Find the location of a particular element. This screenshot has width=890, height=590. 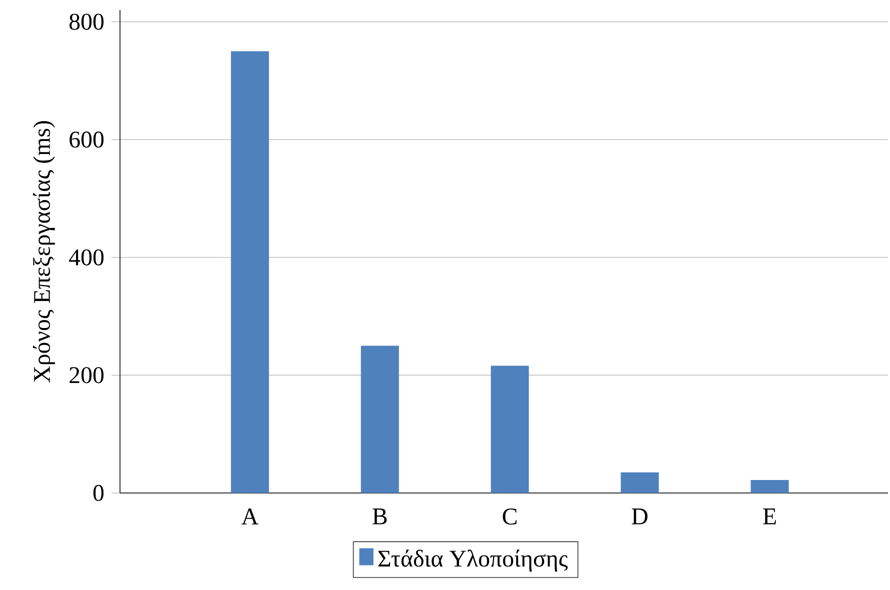

y-tick-label: 600 is located at coordinates (87, 140).